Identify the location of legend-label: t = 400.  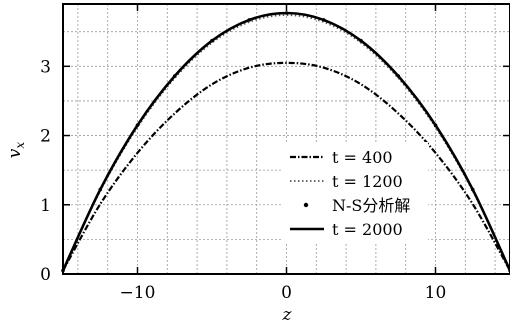
(362, 157).